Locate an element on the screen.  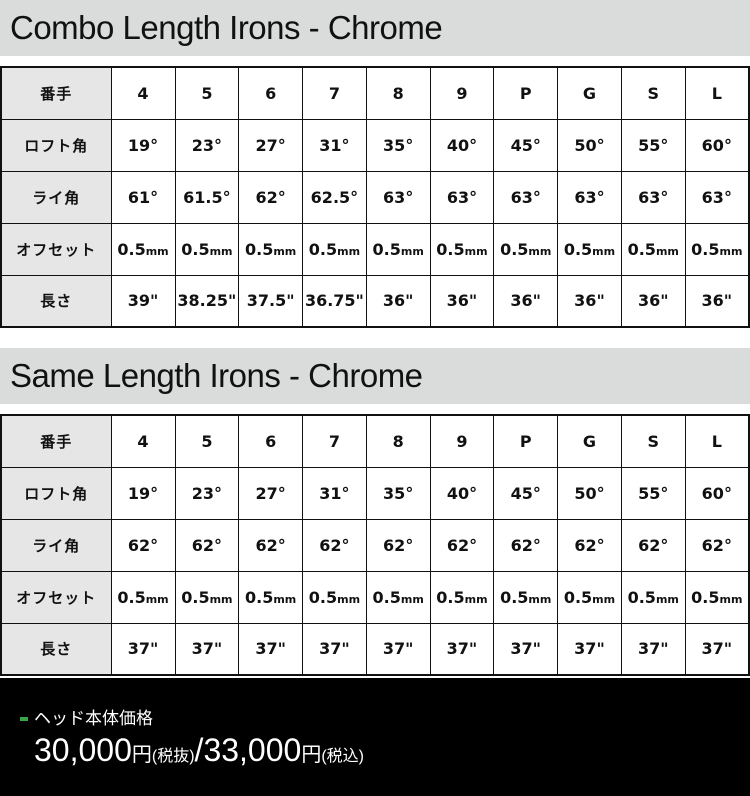
cell-value: 31° is located at coordinates (334, 493).